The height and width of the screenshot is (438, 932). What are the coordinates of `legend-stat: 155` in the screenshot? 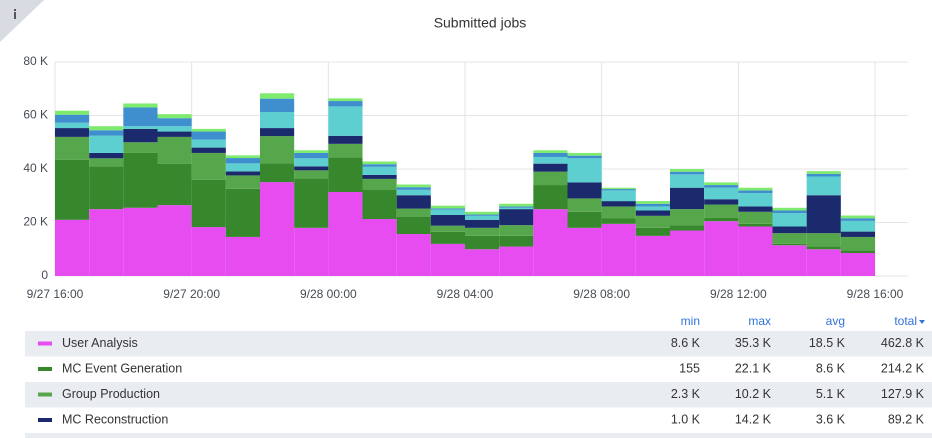 It's located at (689, 368).